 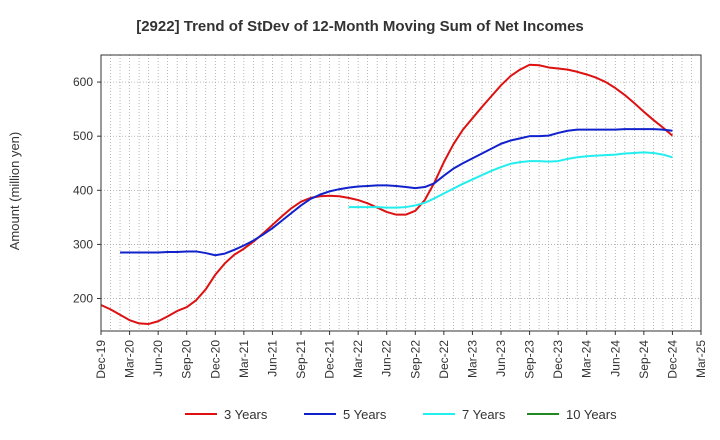 What do you see at coordinates (484, 414) in the screenshot?
I see `legend-label-3: 7 Years` at bounding box center [484, 414].